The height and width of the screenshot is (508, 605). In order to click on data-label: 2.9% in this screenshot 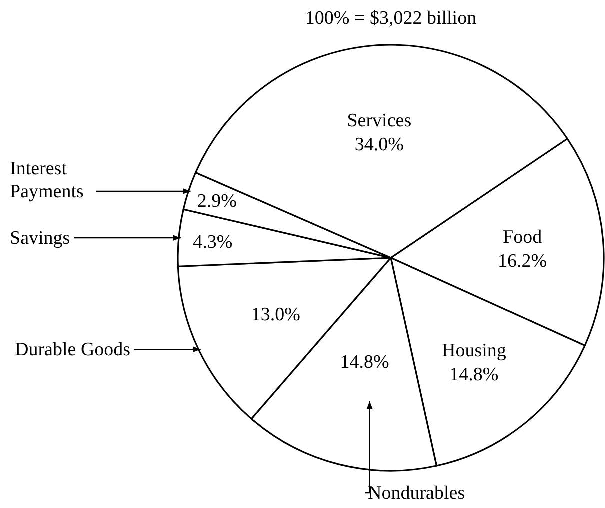, I will do `click(217, 201)`.